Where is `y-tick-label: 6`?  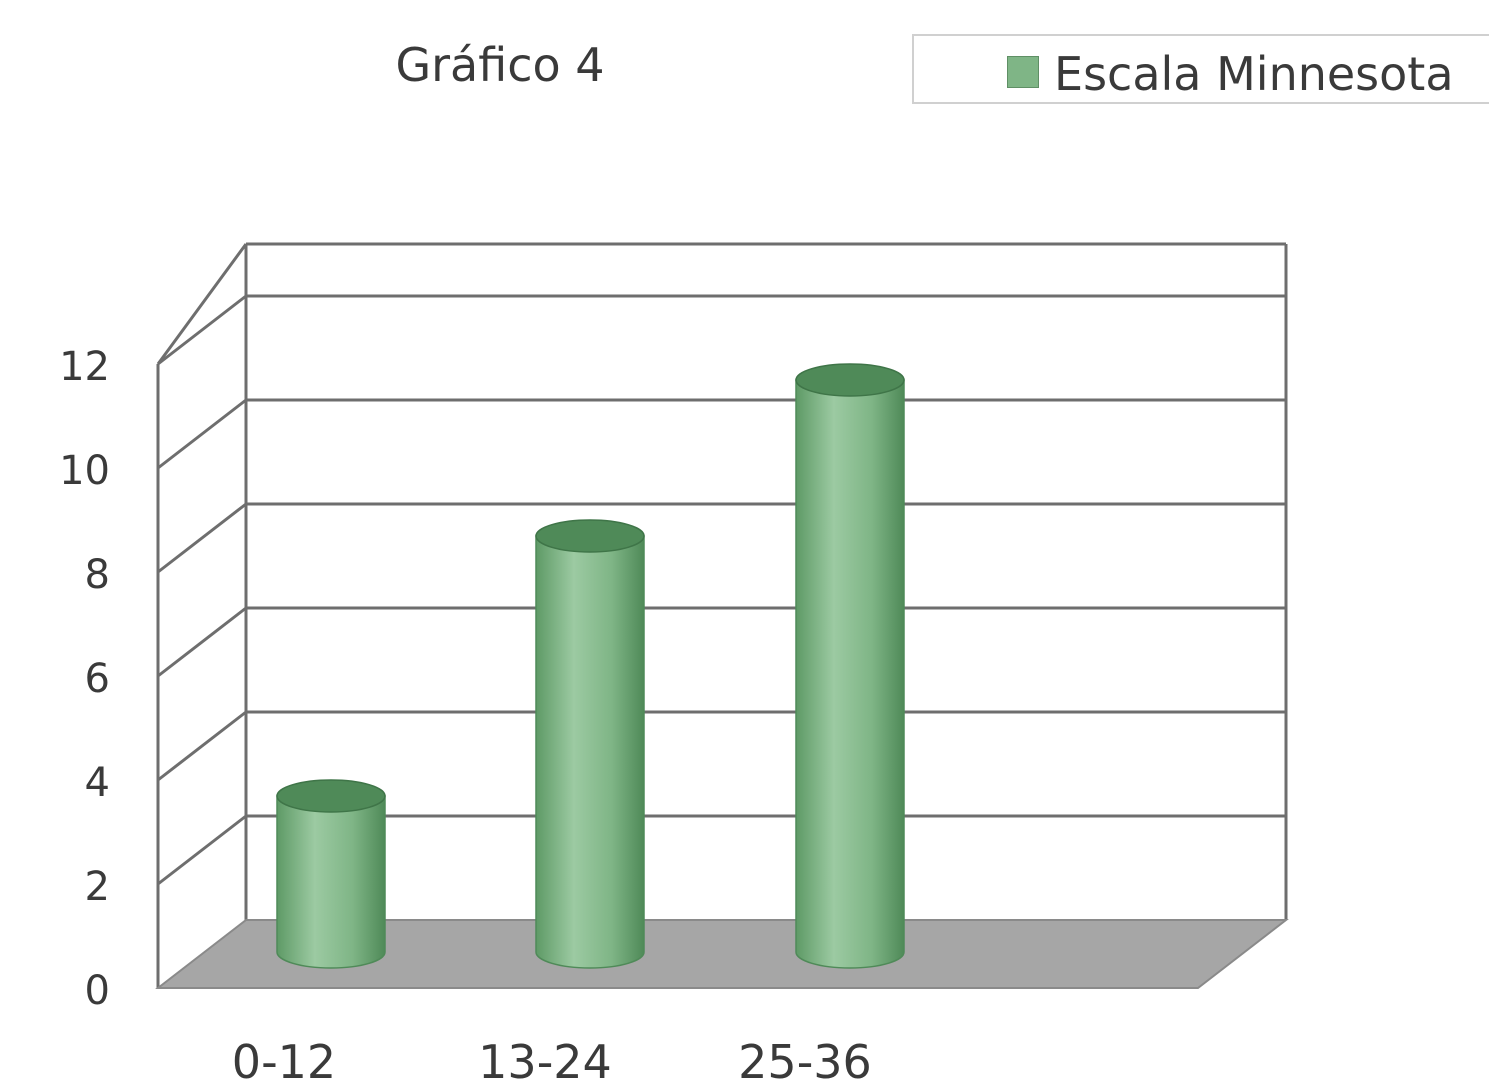
y-tick-label: 6 is located at coordinates (97, 679).